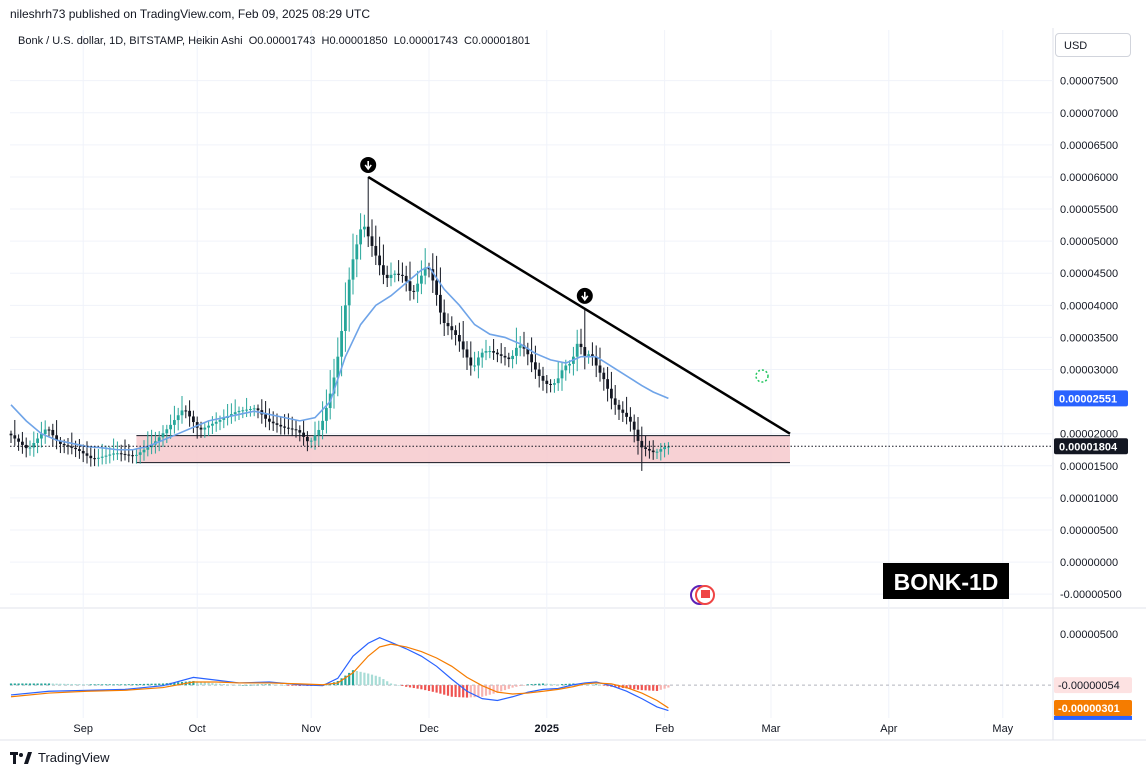 Image resolution: width=1146 pixels, height=777 pixels. I want to click on price-tick-label: 0.00007000, so click(1089, 114).